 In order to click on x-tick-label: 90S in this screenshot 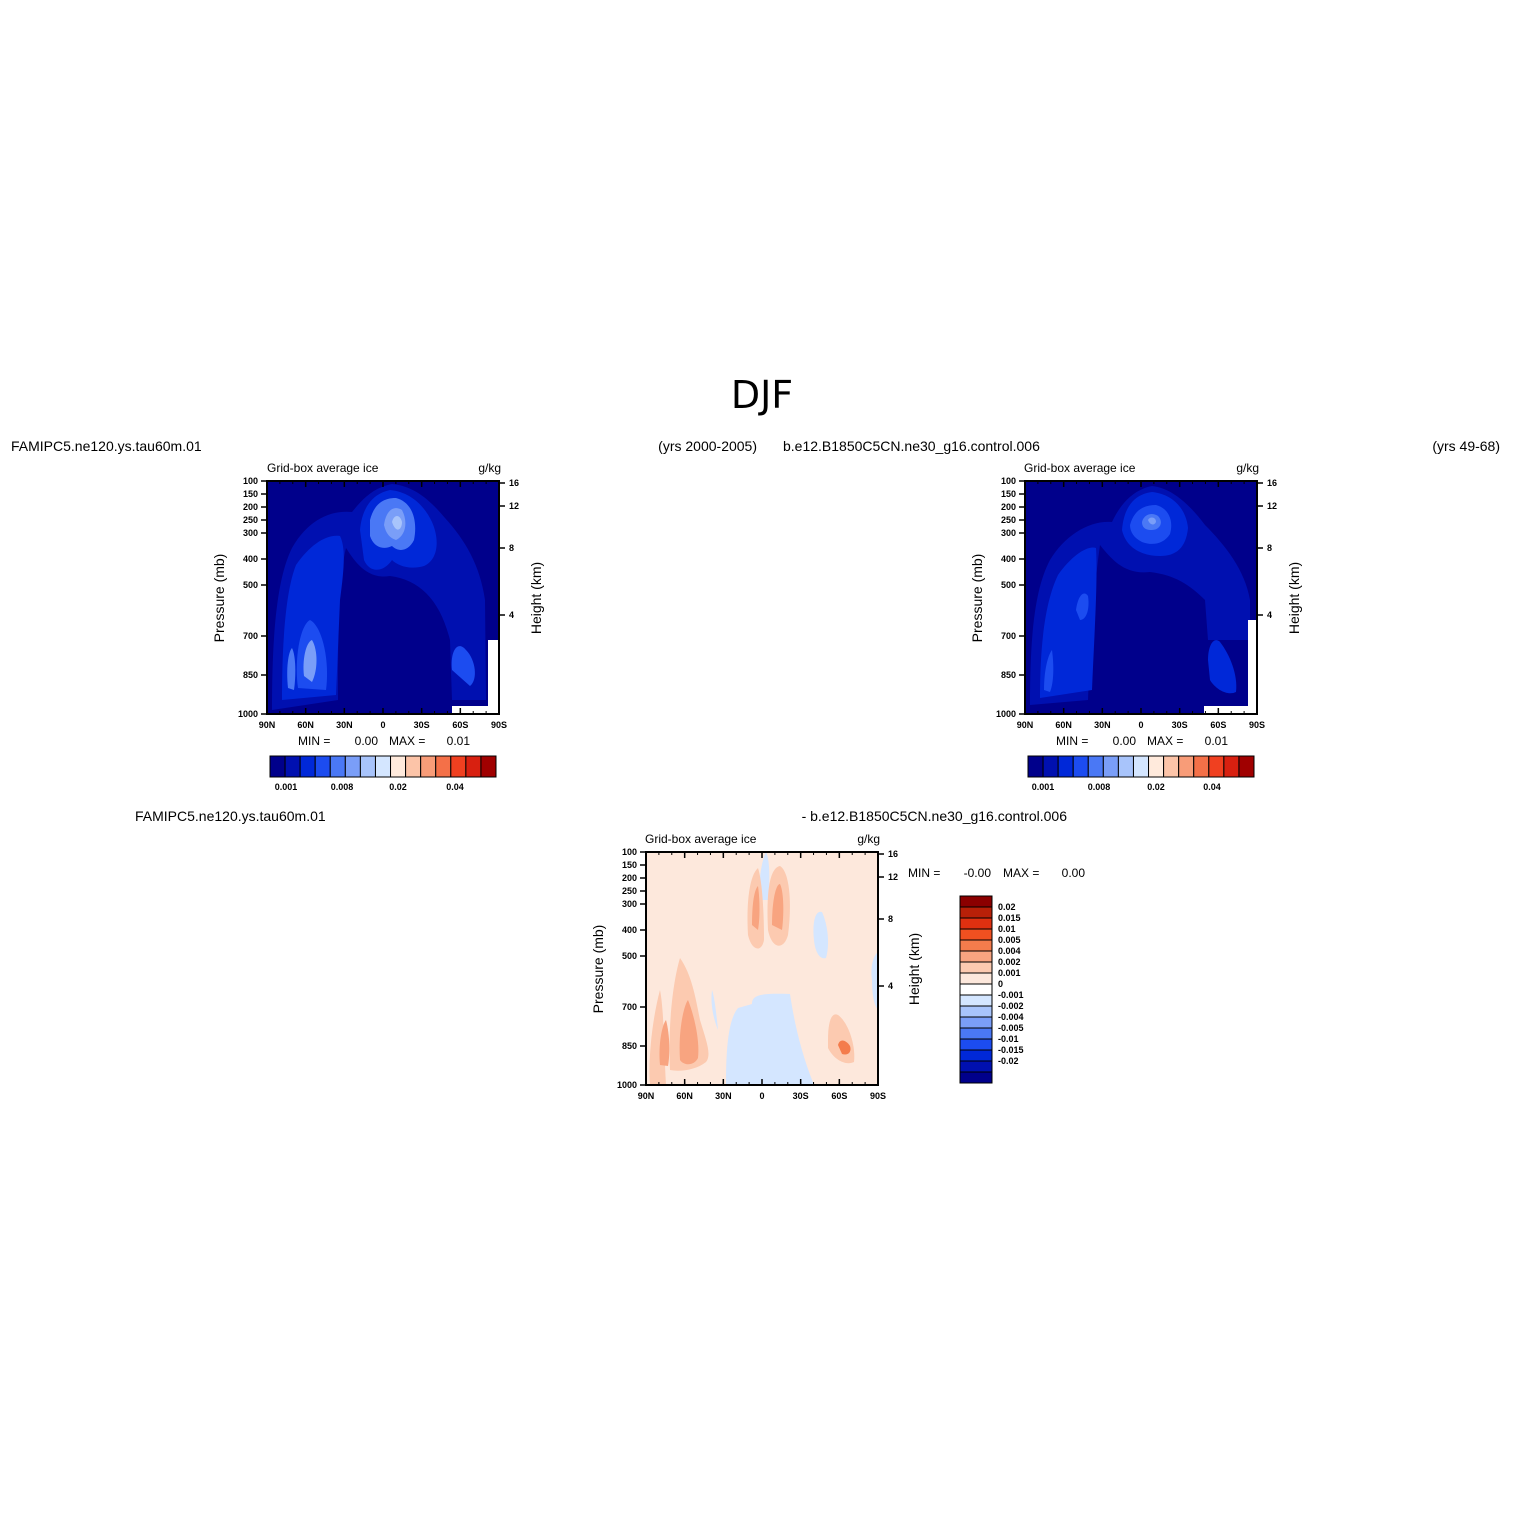, I will do `click(499, 725)`.